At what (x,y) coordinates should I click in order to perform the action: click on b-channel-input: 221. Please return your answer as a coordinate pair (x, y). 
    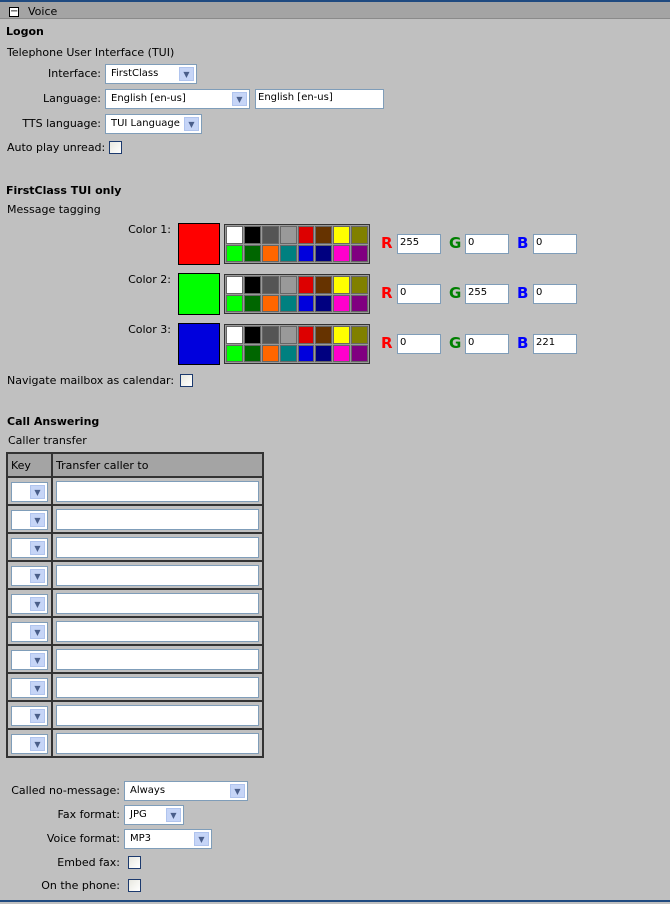
    Looking at the image, I should click on (555, 344).